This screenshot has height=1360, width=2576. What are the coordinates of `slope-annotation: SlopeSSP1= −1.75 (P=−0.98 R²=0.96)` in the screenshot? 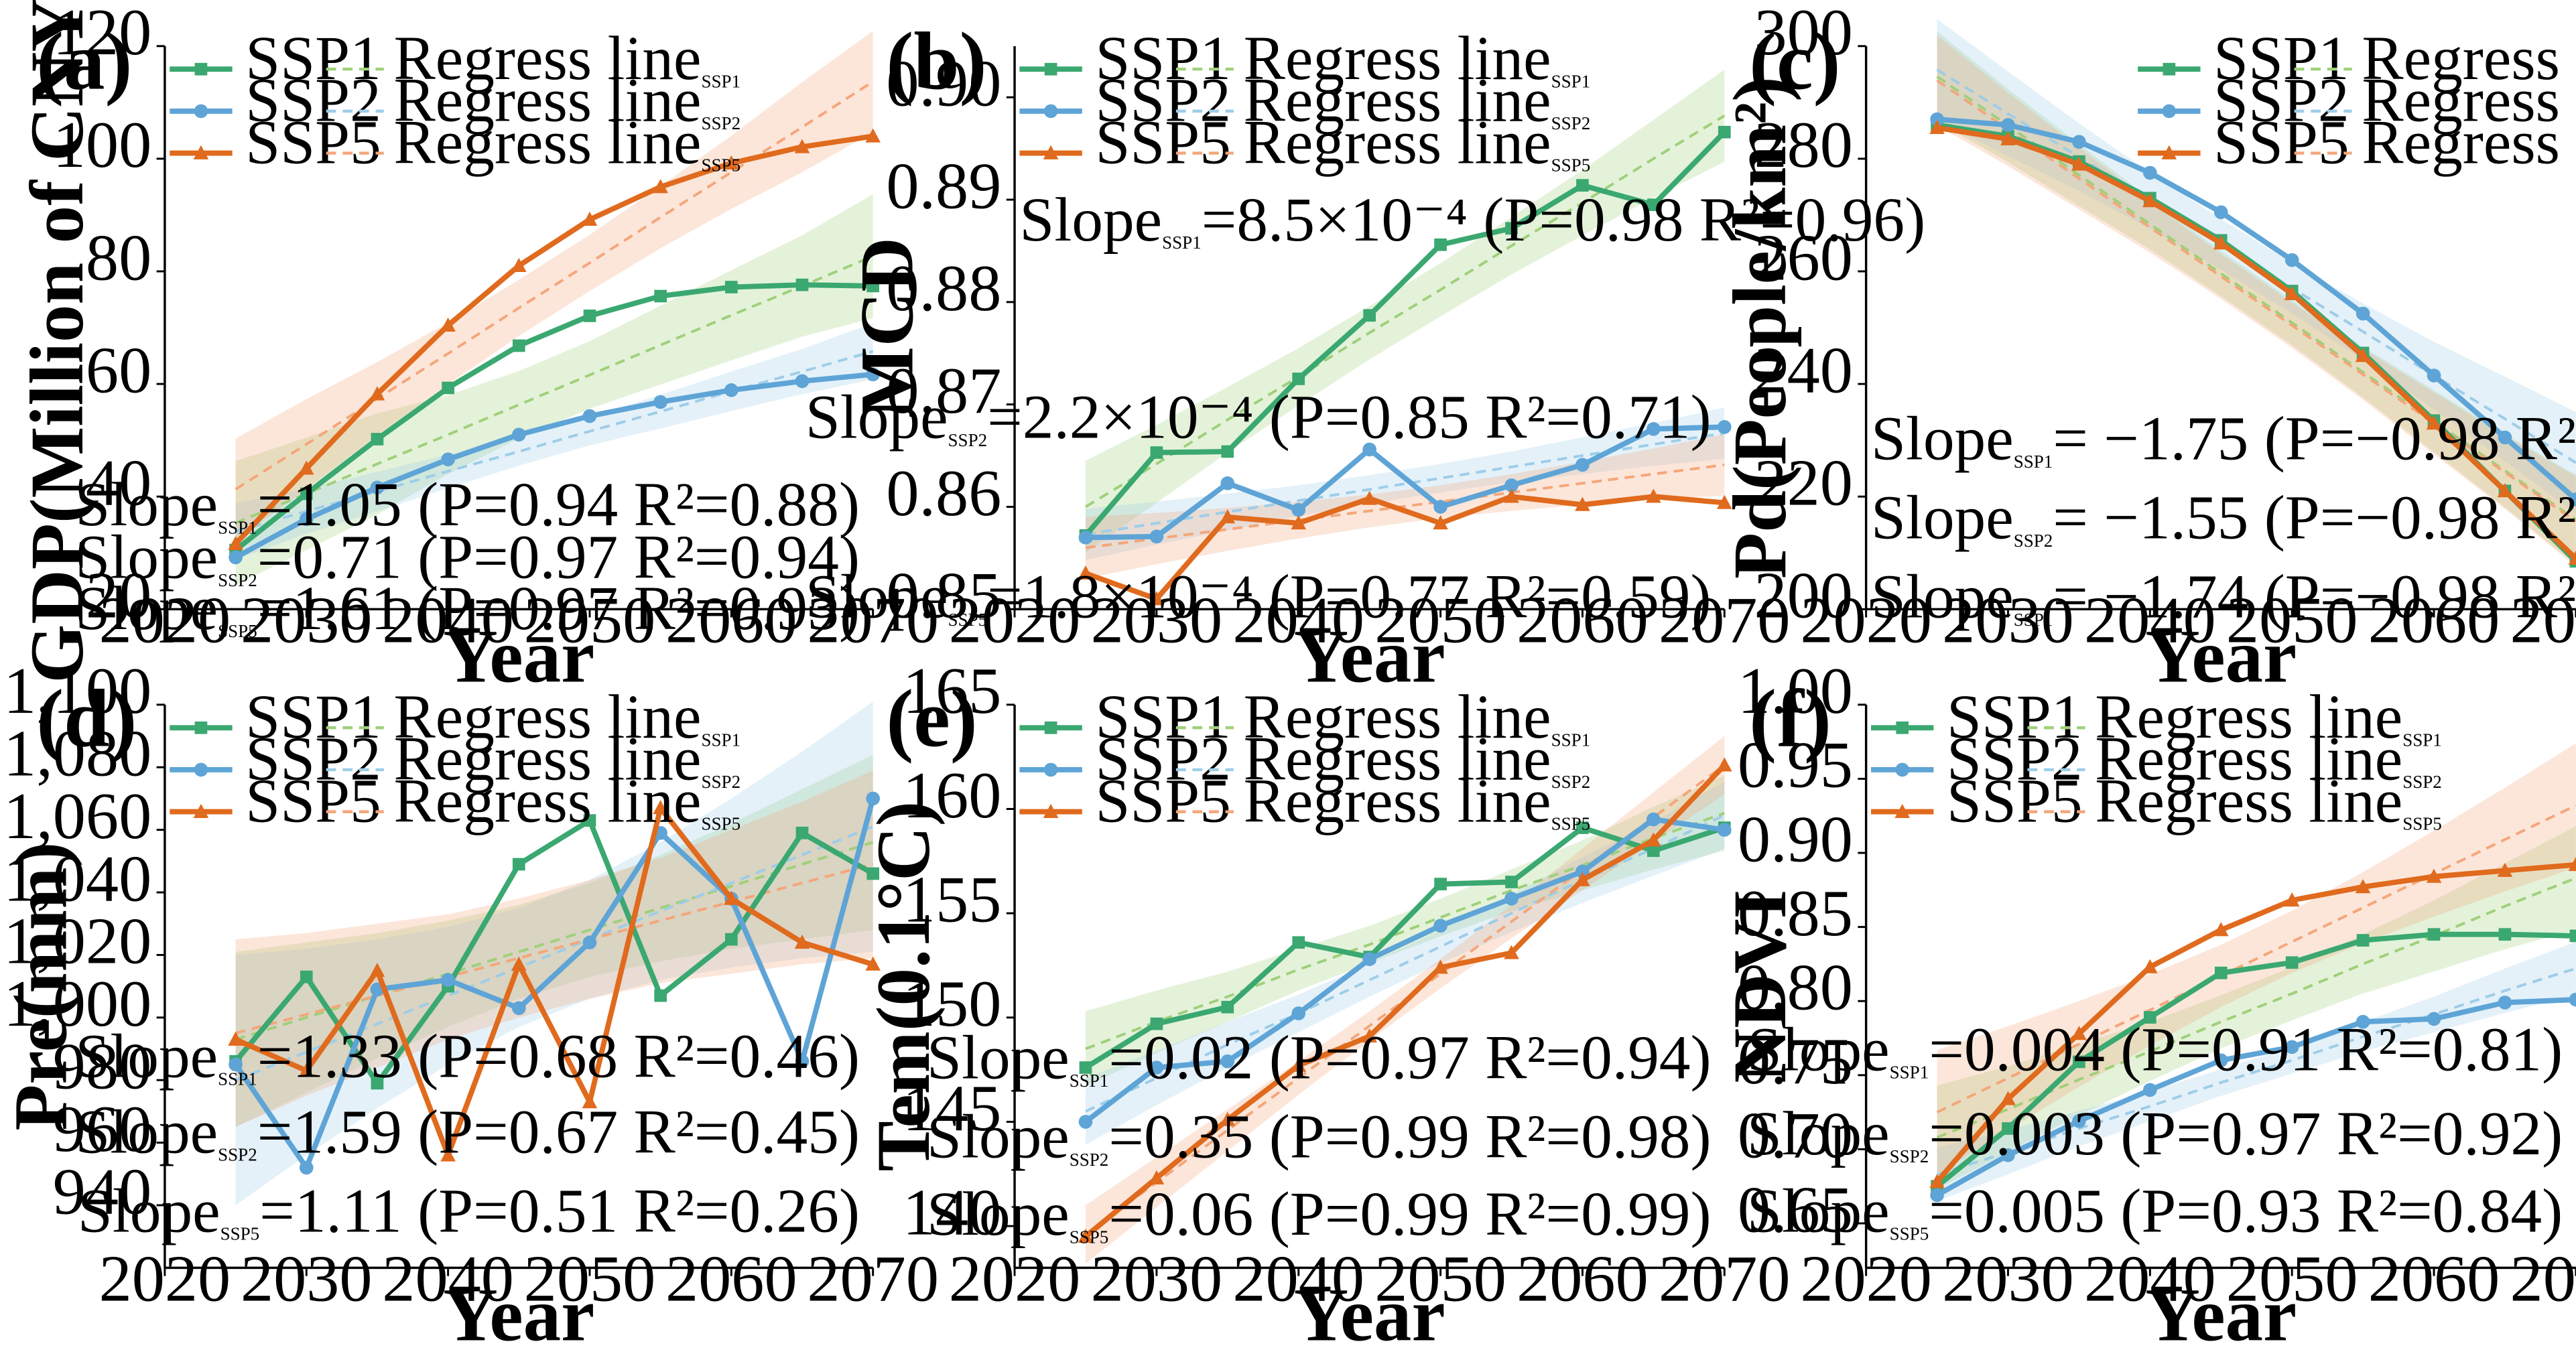 It's located at (2223, 439).